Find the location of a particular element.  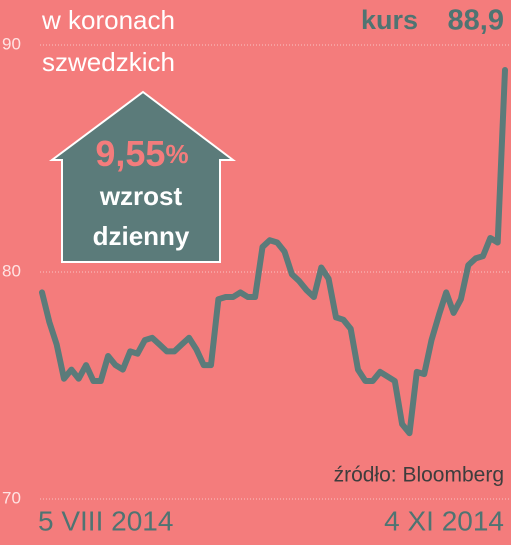

annotation-text: wzrost is located at coordinates (141, 196).